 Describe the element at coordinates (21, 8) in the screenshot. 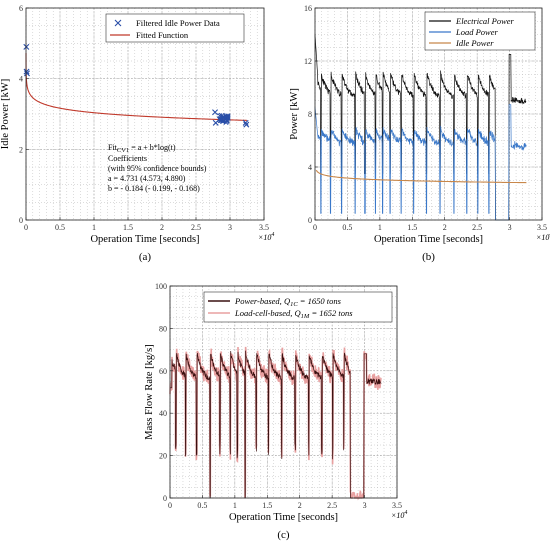

I see `y-tick-label: 6` at that location.